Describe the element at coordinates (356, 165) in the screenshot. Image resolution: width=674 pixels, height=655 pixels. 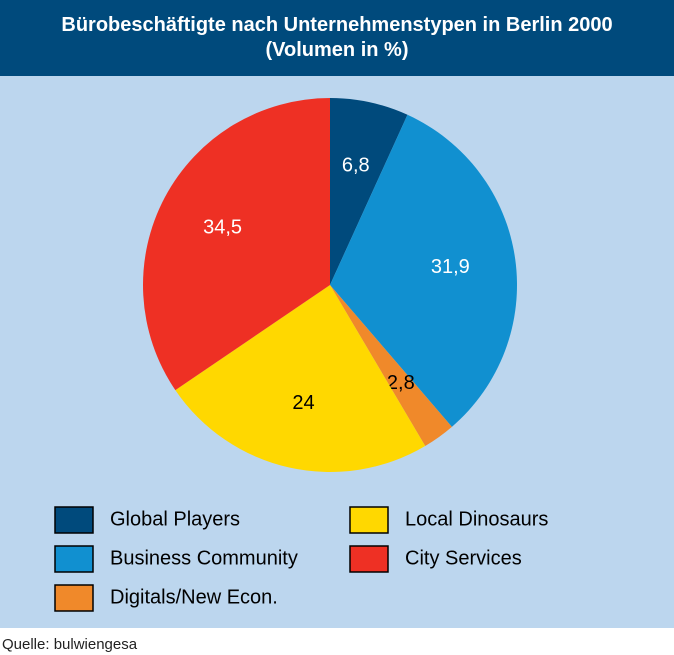
I see `data-label: 6,8` at that location.